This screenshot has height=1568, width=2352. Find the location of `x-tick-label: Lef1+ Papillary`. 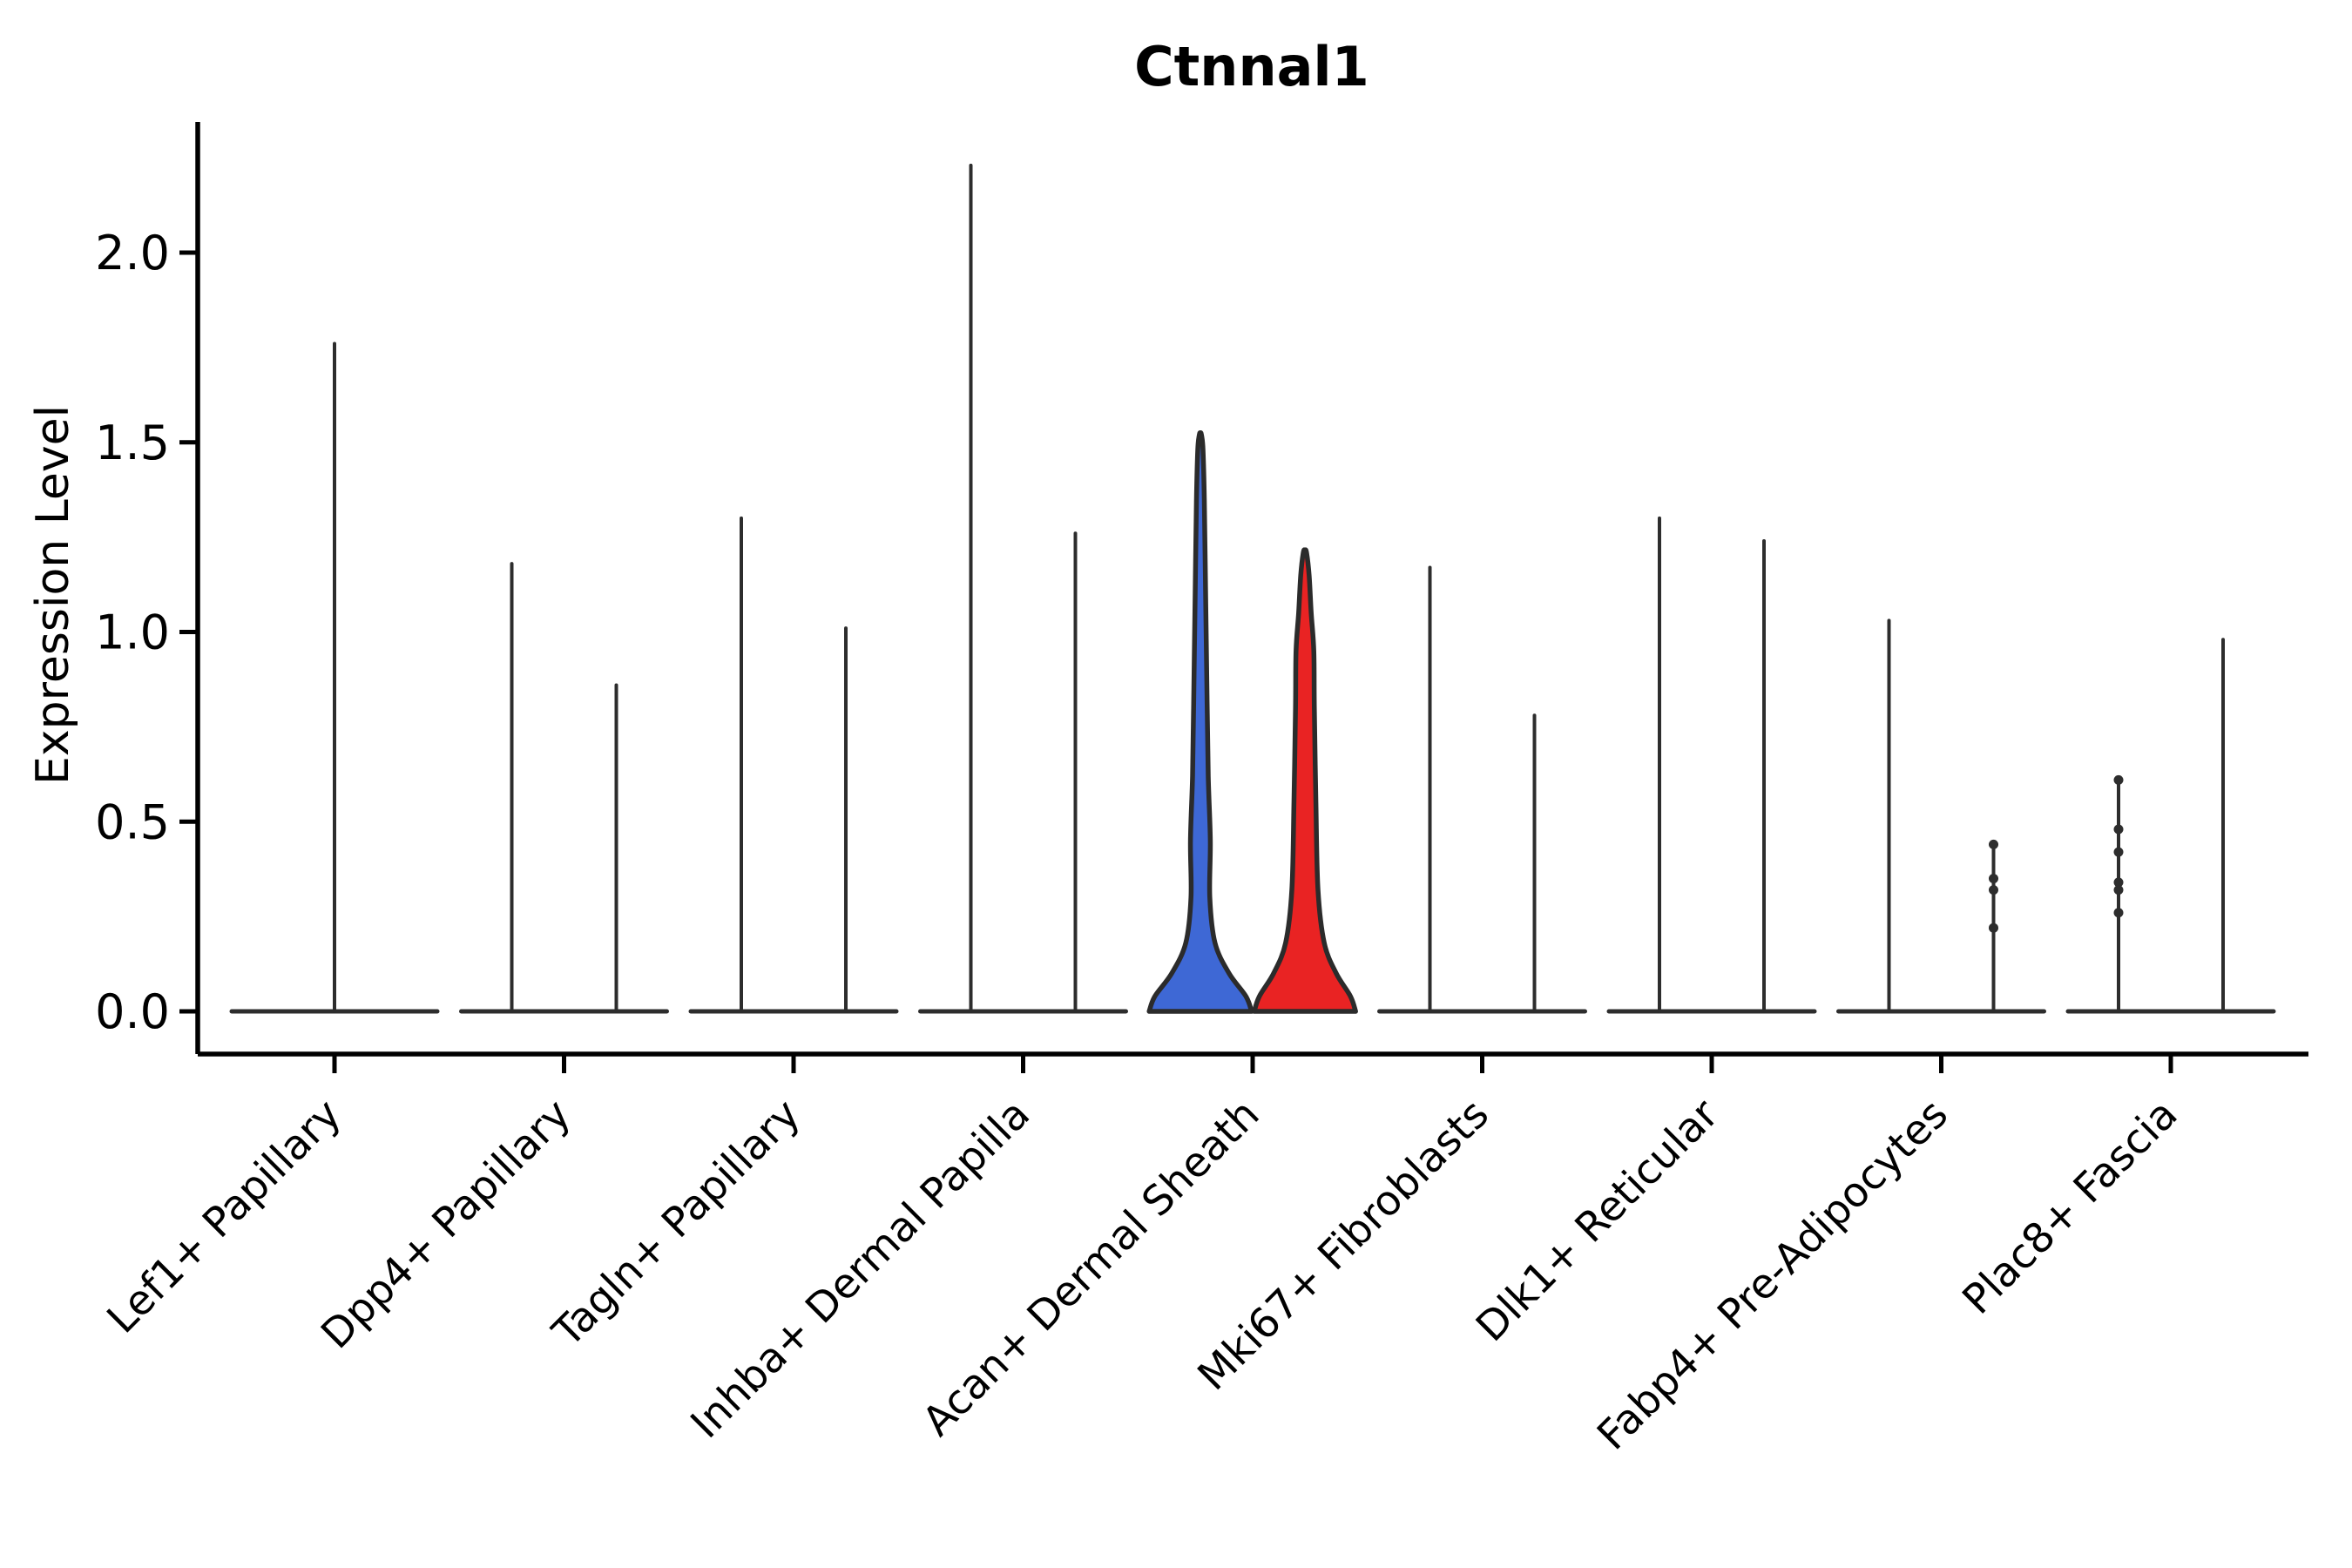

x-tick-label: Lef1+ Papillary is located at coordinates (225, 1217).